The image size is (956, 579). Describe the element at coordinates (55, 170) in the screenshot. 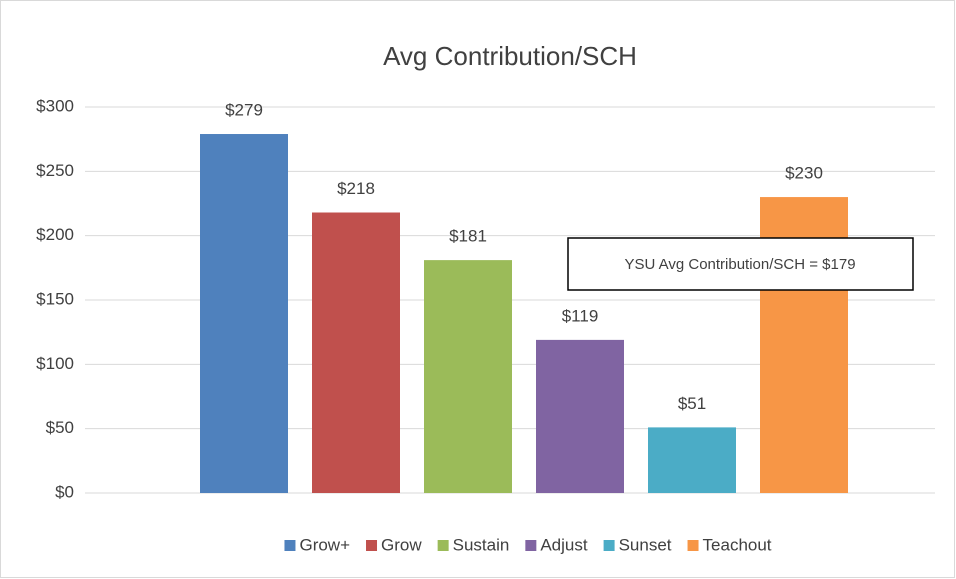

I see `y-tick-label: $250` at that location.